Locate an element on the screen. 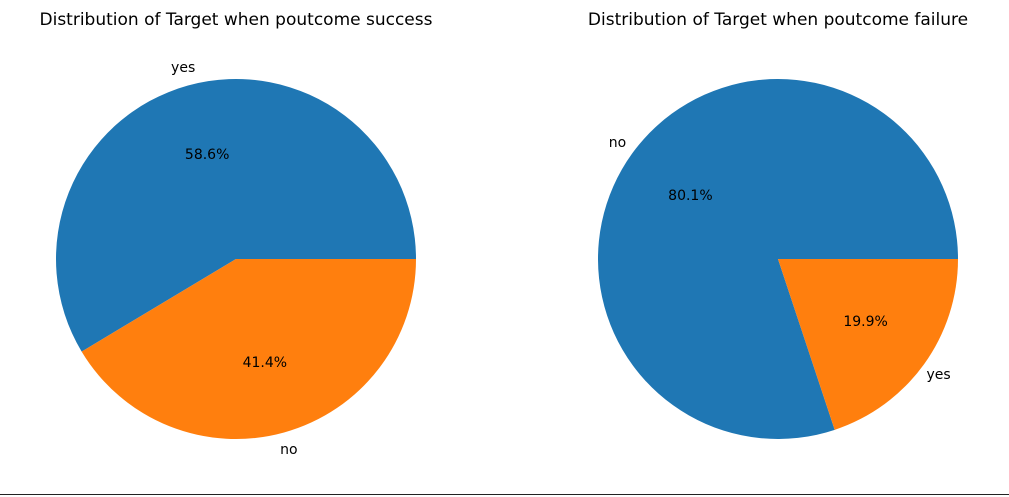 The image size is (1009, 497). pct-label-success-no: 41.4% is located at coordinates (265, 363).